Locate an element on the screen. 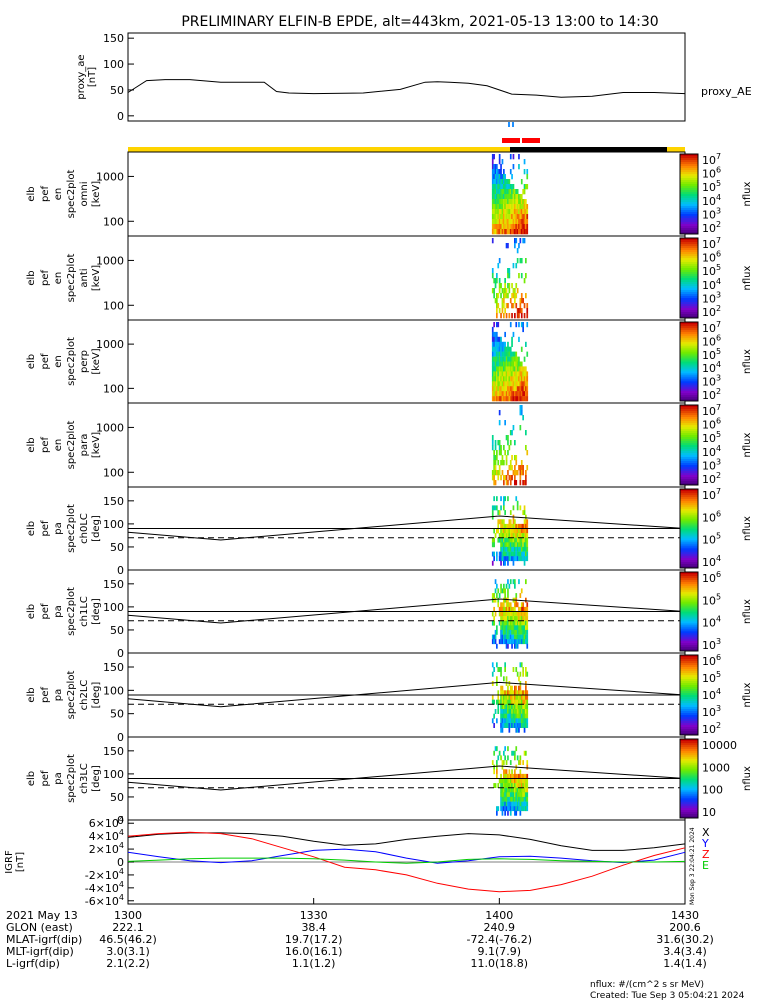 This screenshot has width=775, height=1000. colorbar-tick-label: 10⁴ is located at coordinates (711, 200).